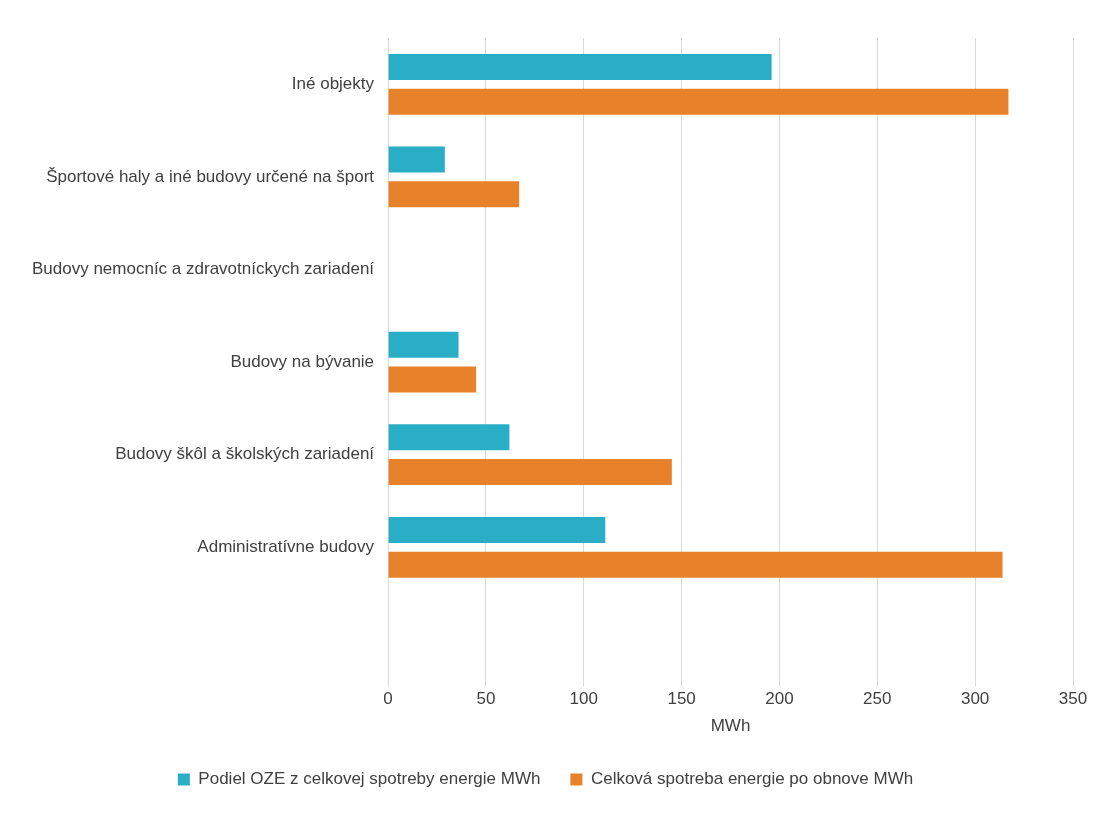 The width and height of the screenshot is (1101, 822). I want to click on y-tick-label: Iné objekty, so click(333, 83).